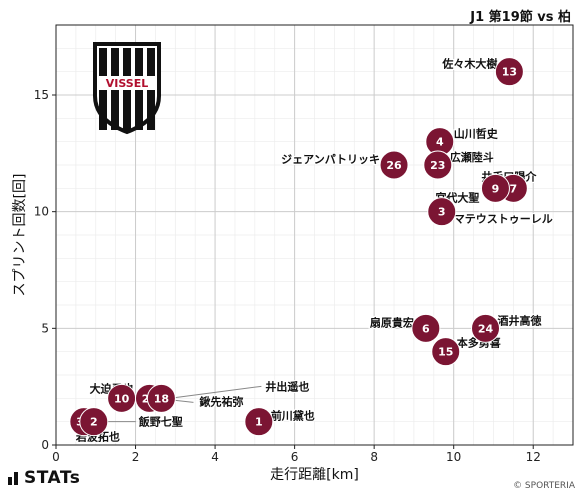  I want to click on player-name-label: 佐々木大樹, so click(469, 64).